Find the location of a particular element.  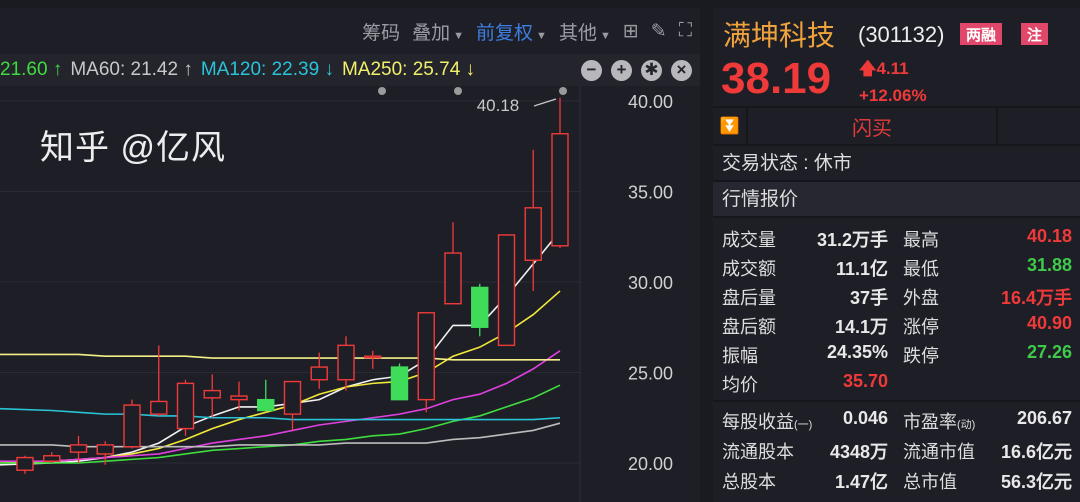

arrow-up-icon: 🡅 is located at coordinates (868, 68).